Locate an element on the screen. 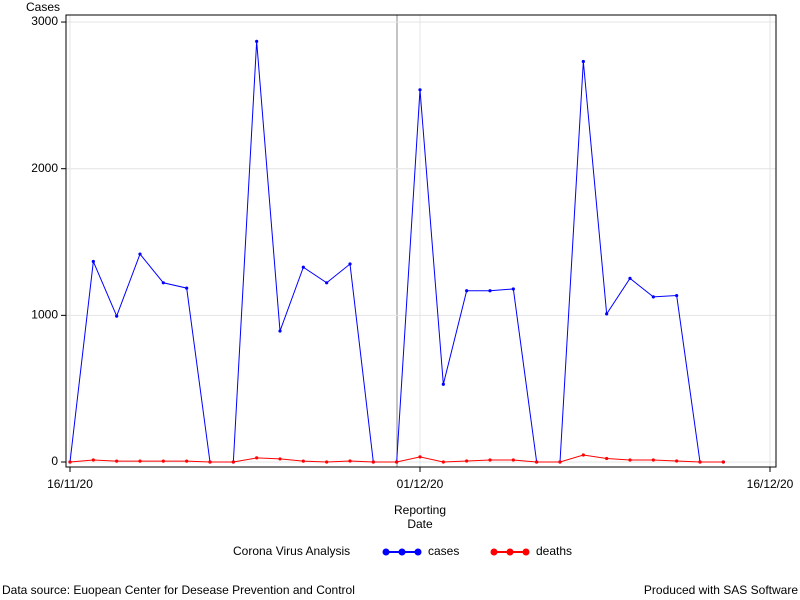 The width and height of the screenshot is (800, 600). y-axis-label: Cases is located at coordinates (43, 7).